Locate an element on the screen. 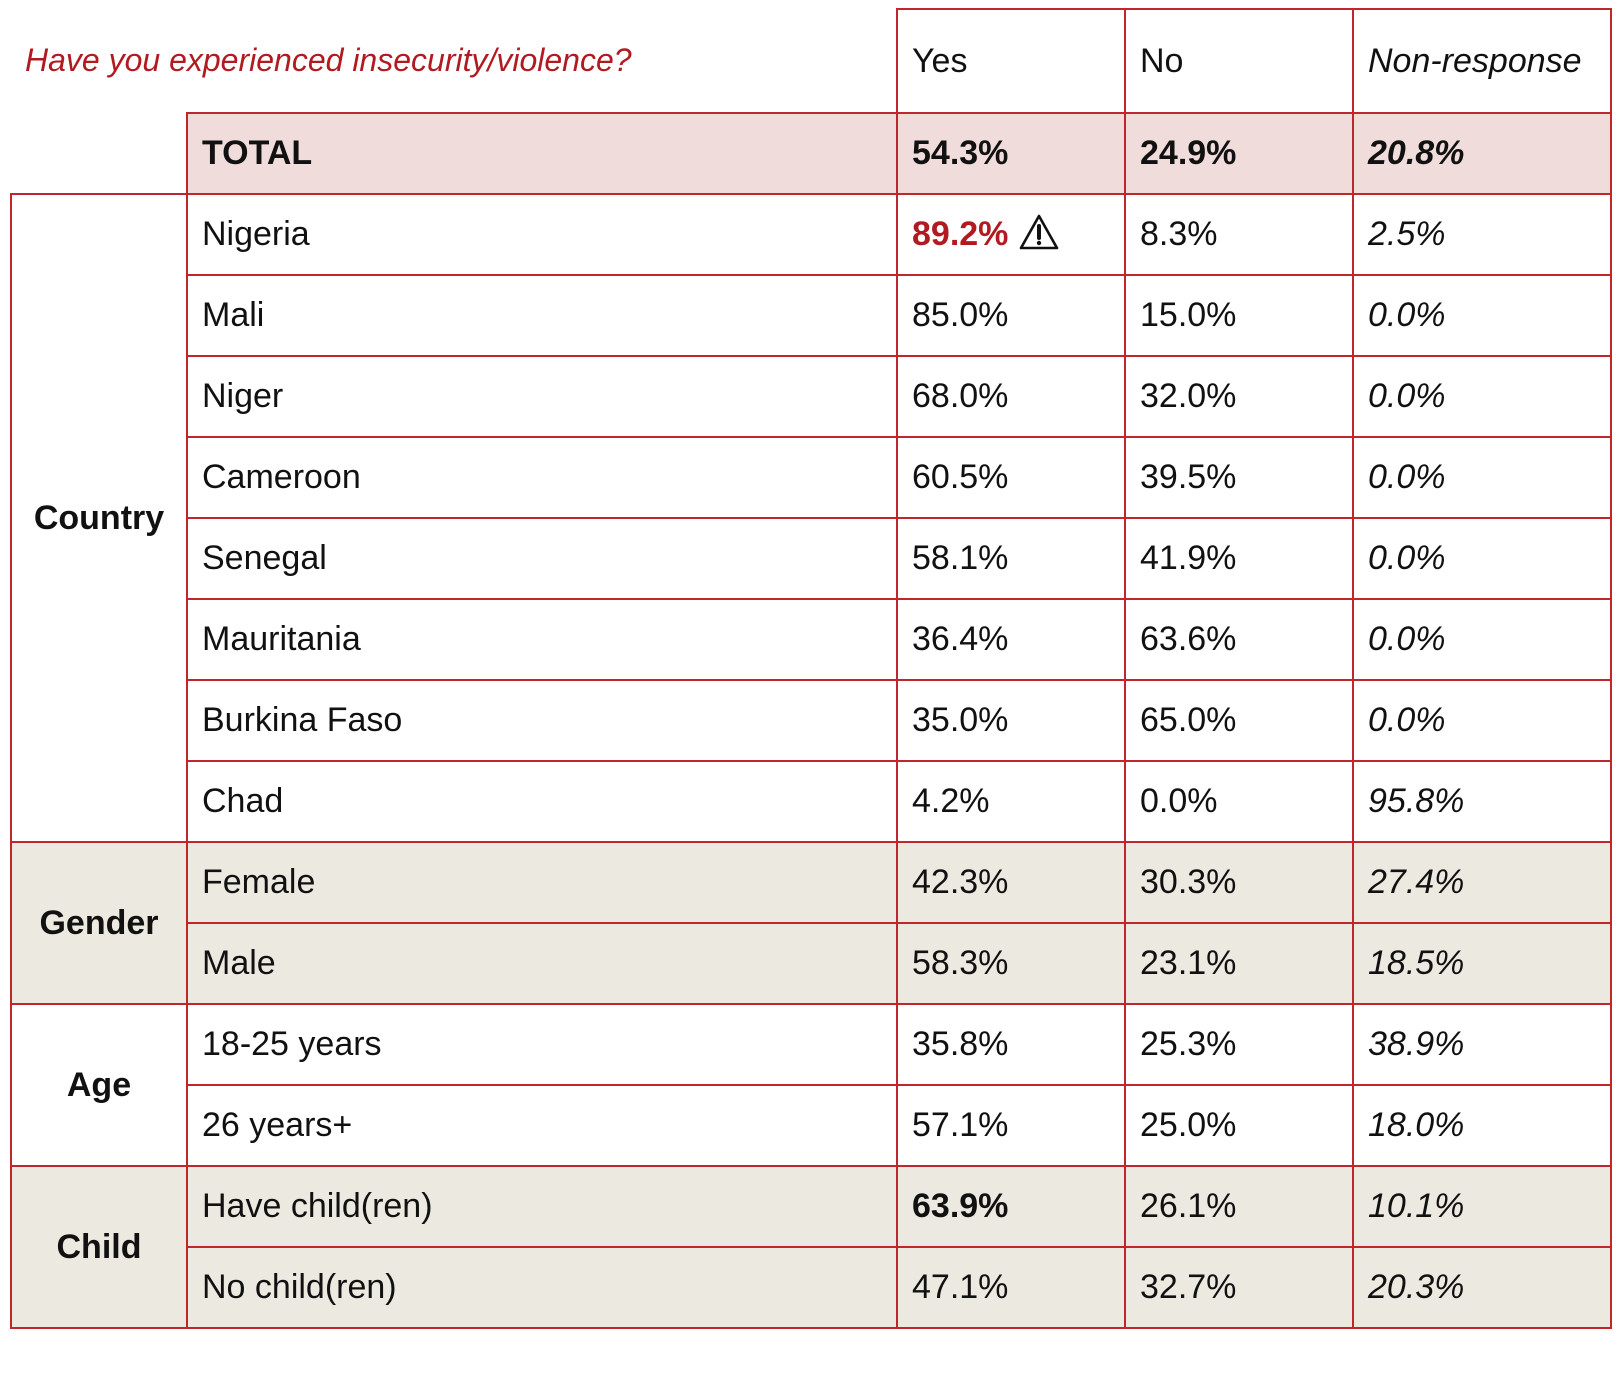  cell-yes-value: 58.1% is located at coordinates (960, 558).